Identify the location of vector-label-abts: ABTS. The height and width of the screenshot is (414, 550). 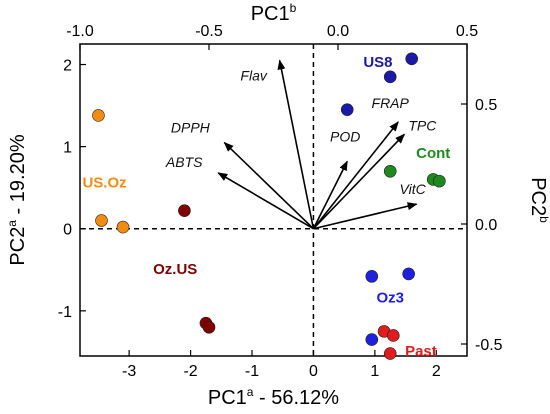
(184, 162).